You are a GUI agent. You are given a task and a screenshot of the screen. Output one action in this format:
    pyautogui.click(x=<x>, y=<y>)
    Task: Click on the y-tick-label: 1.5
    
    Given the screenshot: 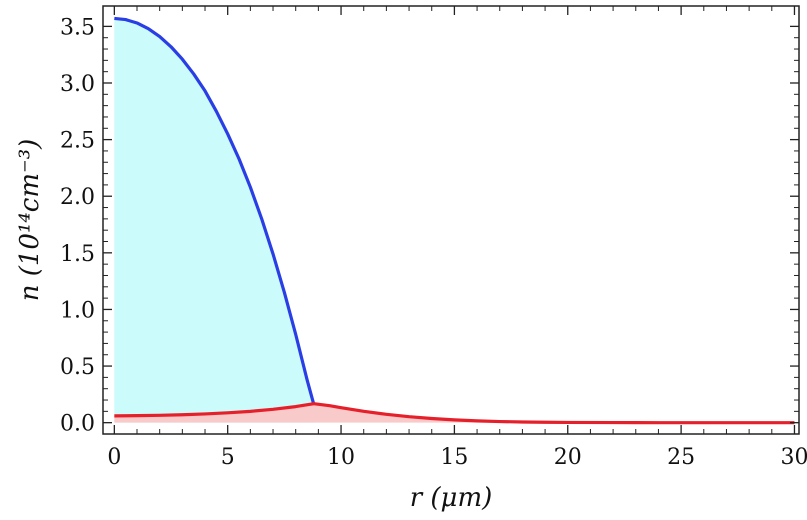 What is the action you would take?
    pyautogui.click(x=77, y=254)
    